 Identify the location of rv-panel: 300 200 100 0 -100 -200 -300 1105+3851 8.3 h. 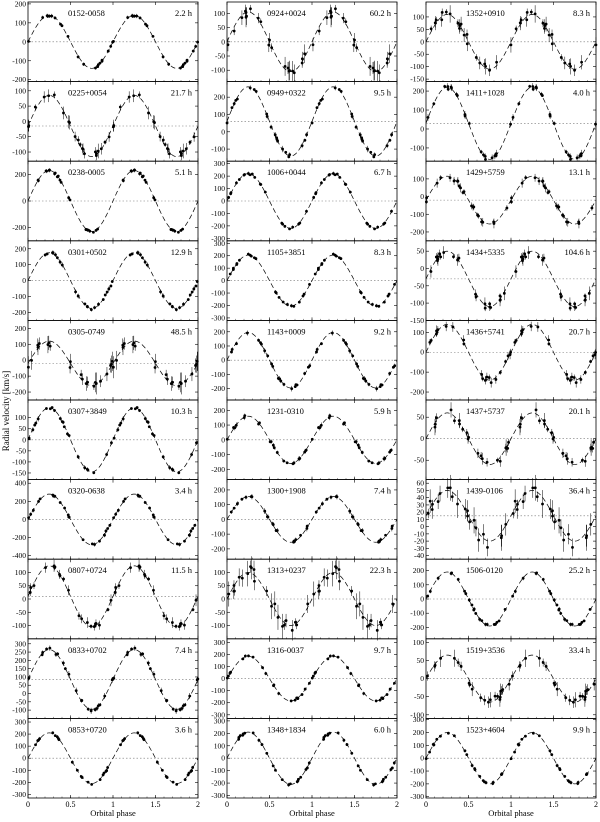
(304, 280).